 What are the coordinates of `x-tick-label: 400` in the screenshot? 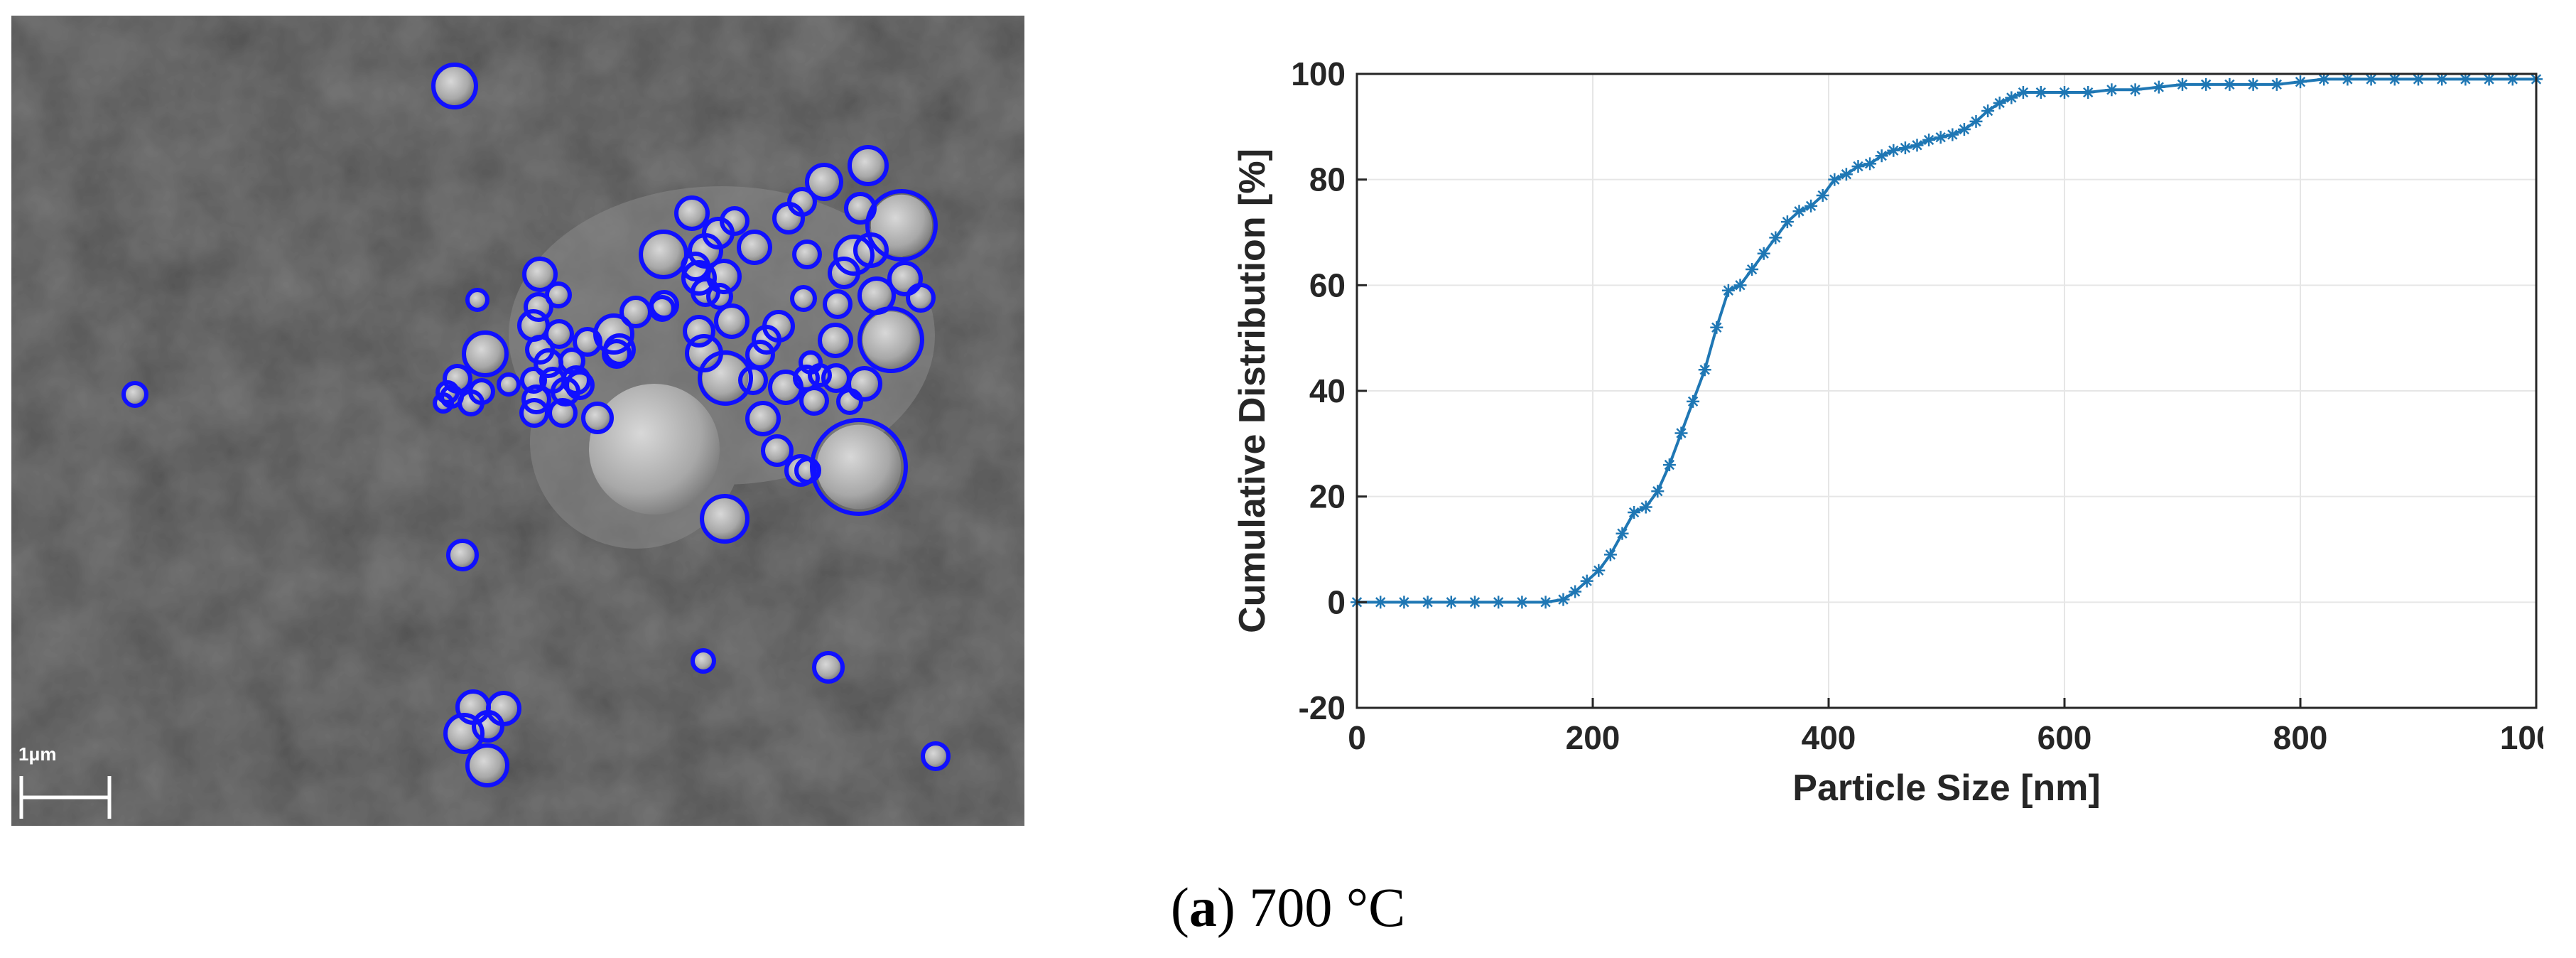 It's located at (1829, 737).